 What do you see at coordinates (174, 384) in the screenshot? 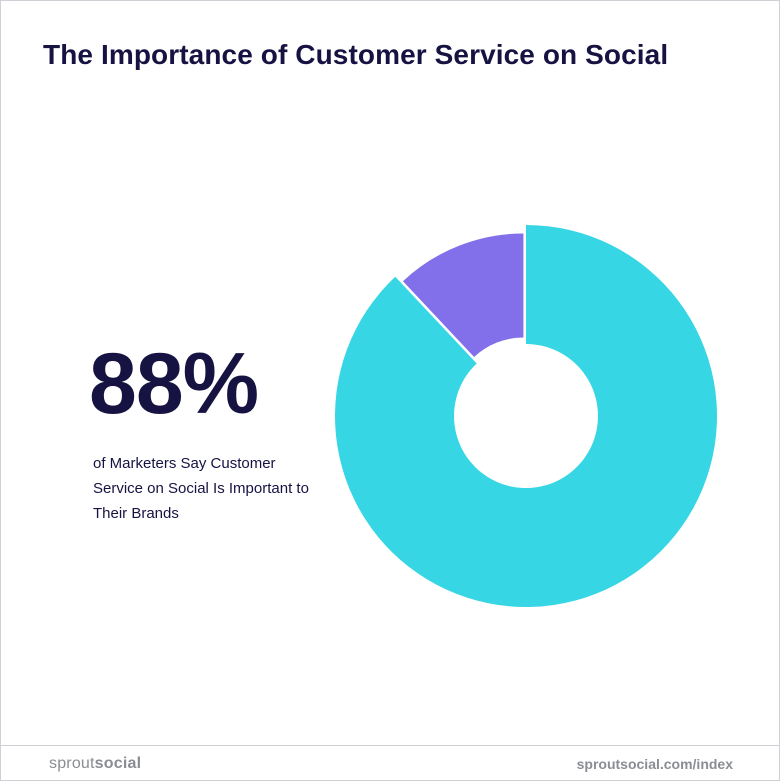
I see `stat-value: 88%` at bounding box center [174, 384].